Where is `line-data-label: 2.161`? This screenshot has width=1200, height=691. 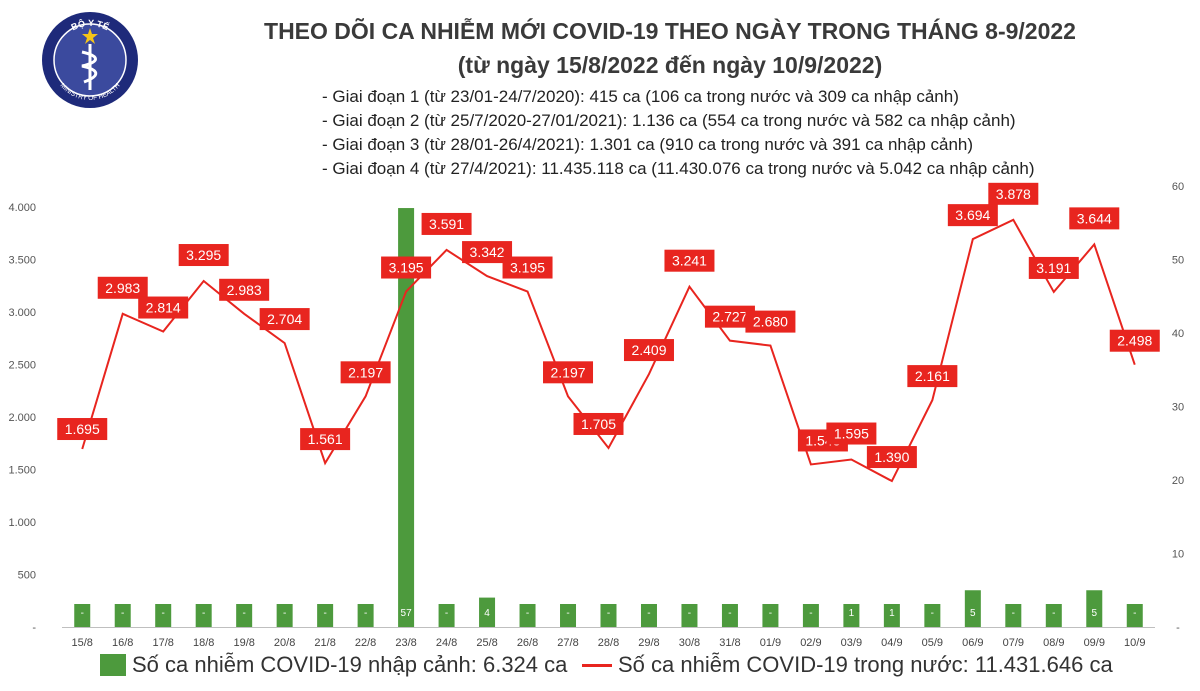
line-data-label: 2.161 is located at coordinates (932, 376).